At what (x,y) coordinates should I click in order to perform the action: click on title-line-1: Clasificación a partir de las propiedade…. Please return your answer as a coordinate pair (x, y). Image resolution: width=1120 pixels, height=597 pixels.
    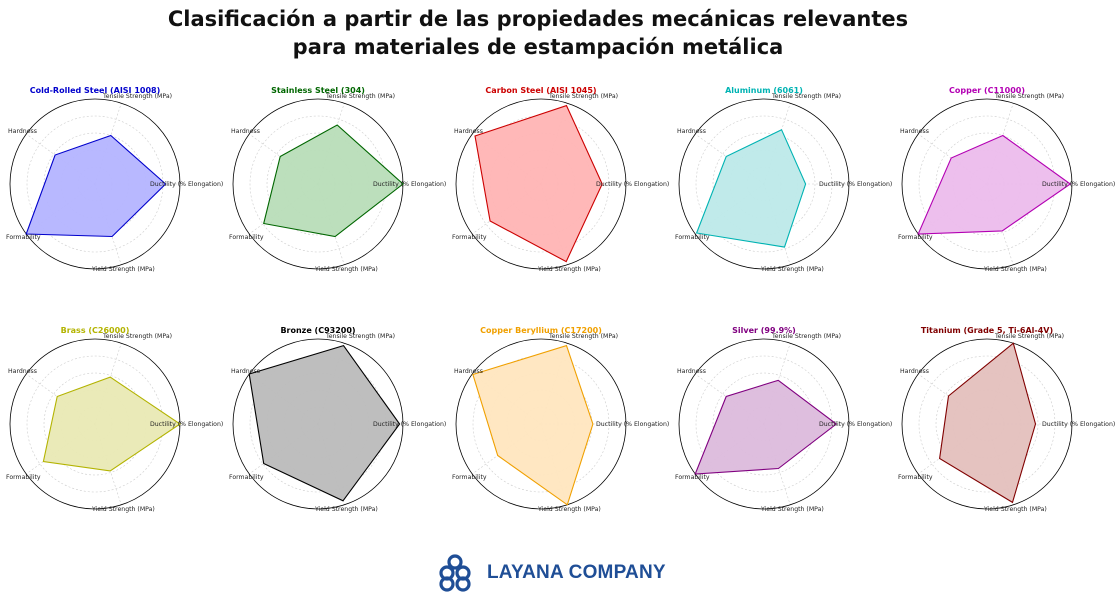
    Looking at the image, I should click on (538, 19).